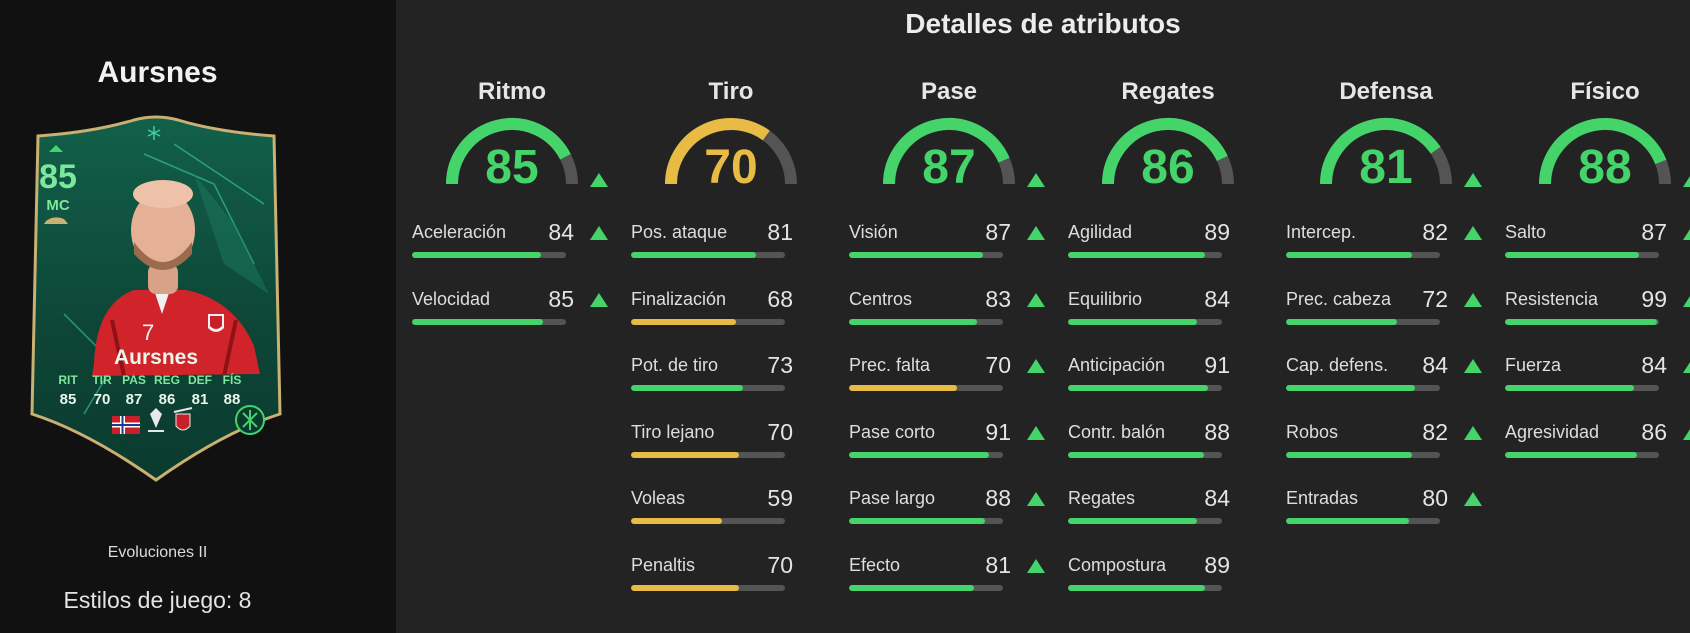  I want to click on card-header-pas: PAS, so click(134, 380).